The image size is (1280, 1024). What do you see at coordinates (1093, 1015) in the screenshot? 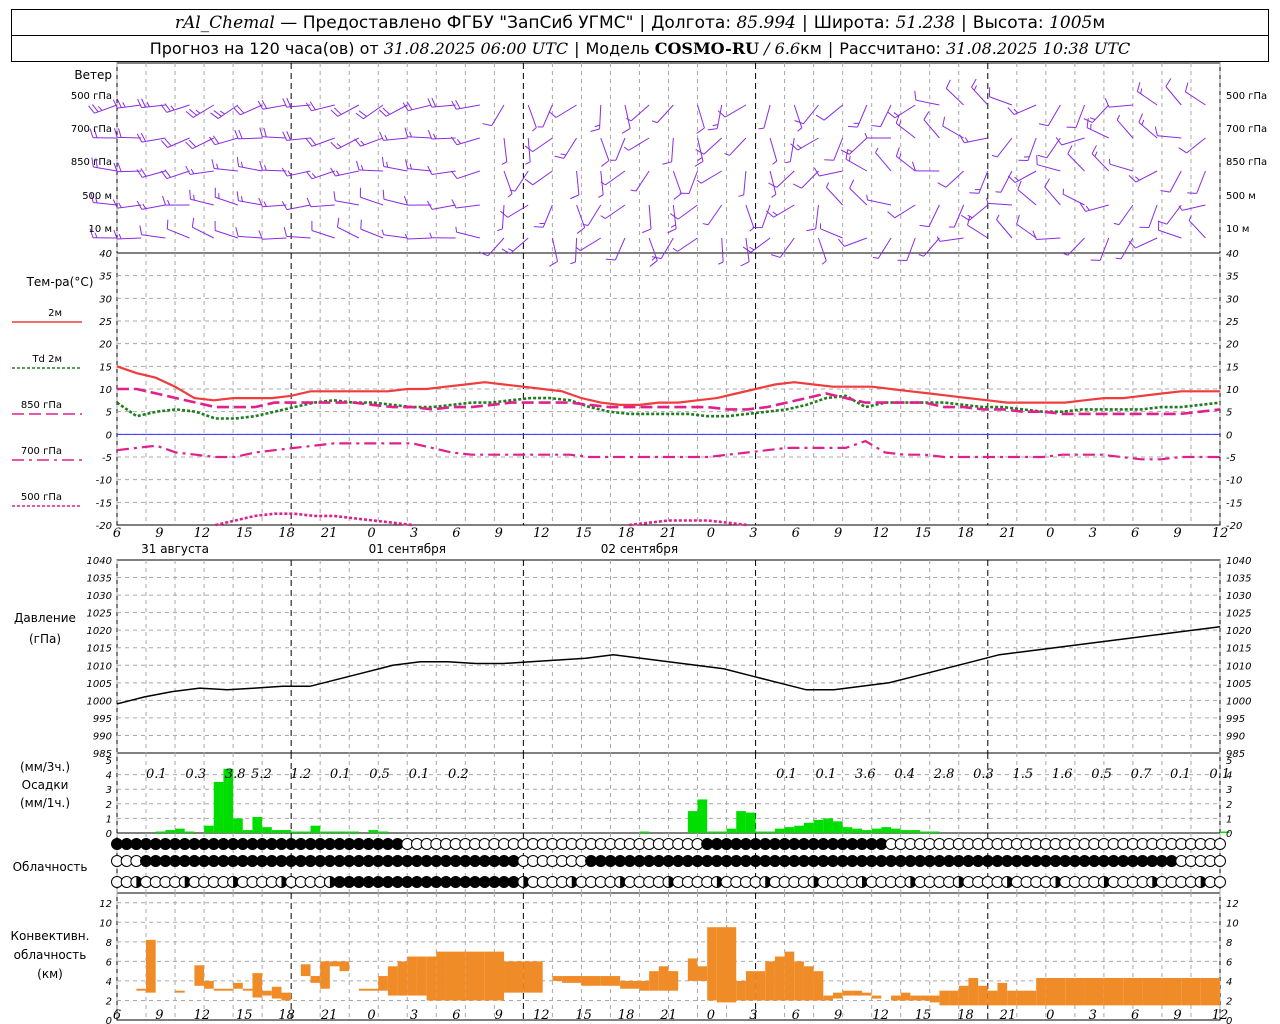
I see `time-label-bottom: 3` at bounding box center [1093, 1015].